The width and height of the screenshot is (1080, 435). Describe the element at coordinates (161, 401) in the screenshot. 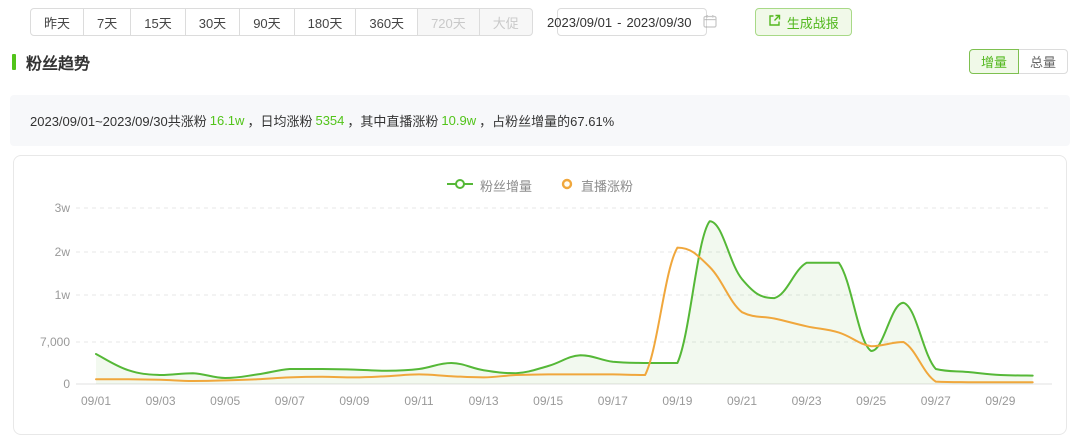

I see `x-axis-tick: 09/03` at that location.